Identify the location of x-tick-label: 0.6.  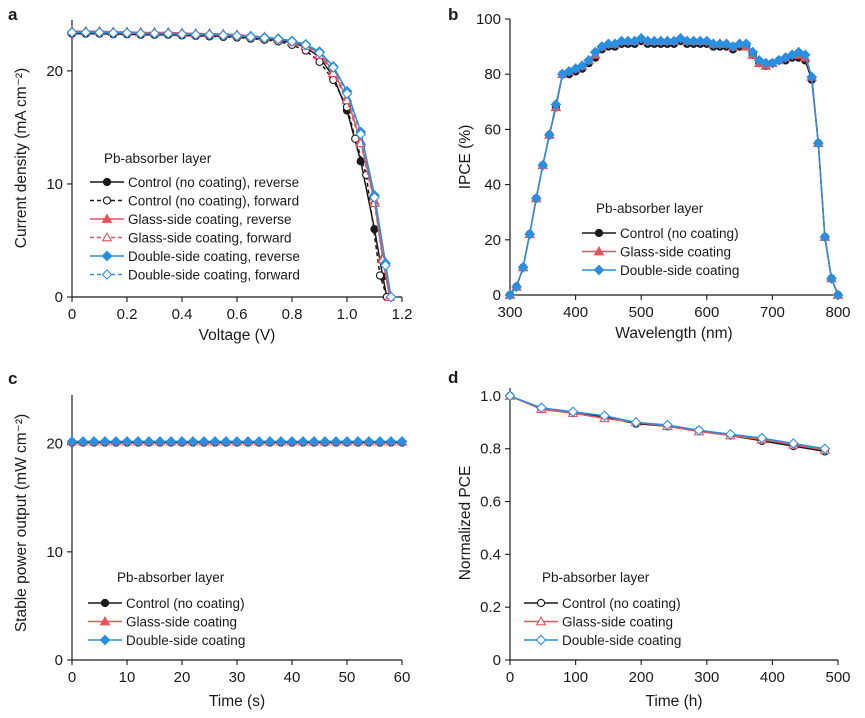
(237, 314).